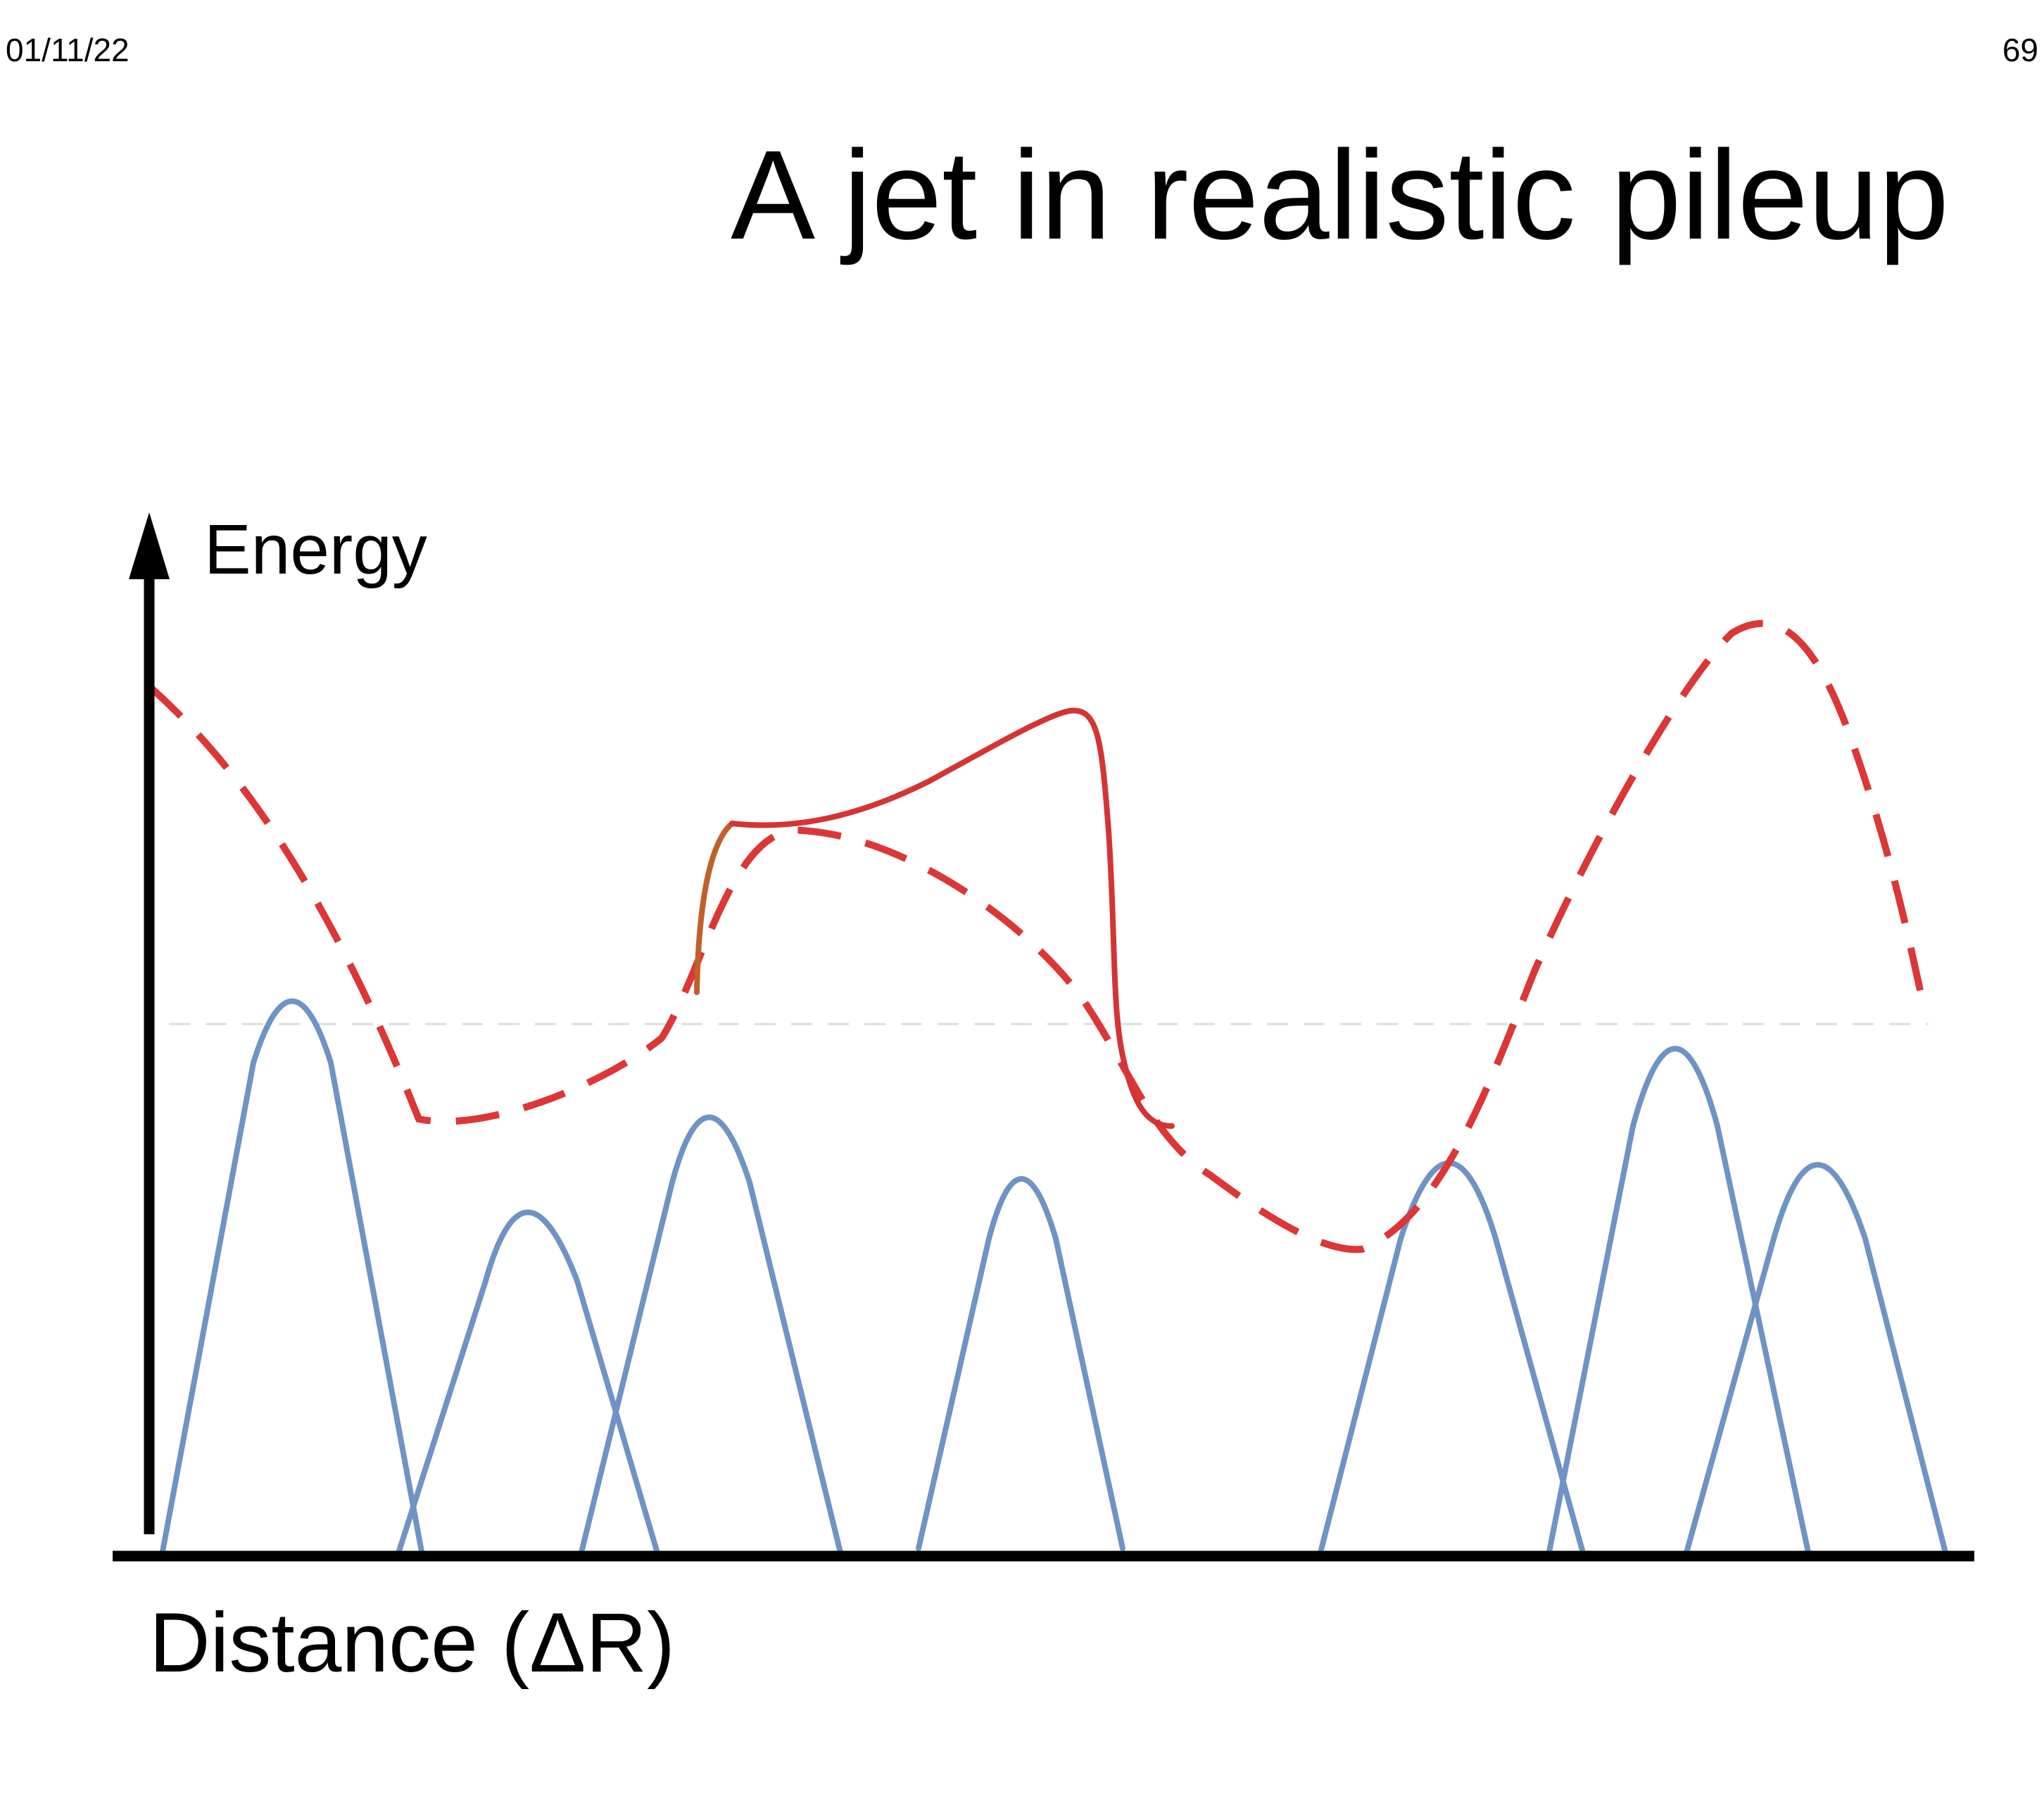 The height and width of the screenshot is (1801, 2044). Describe the element at coordinates (149, 545) in the screenshot. I see `arrow-up-icon` at that location.